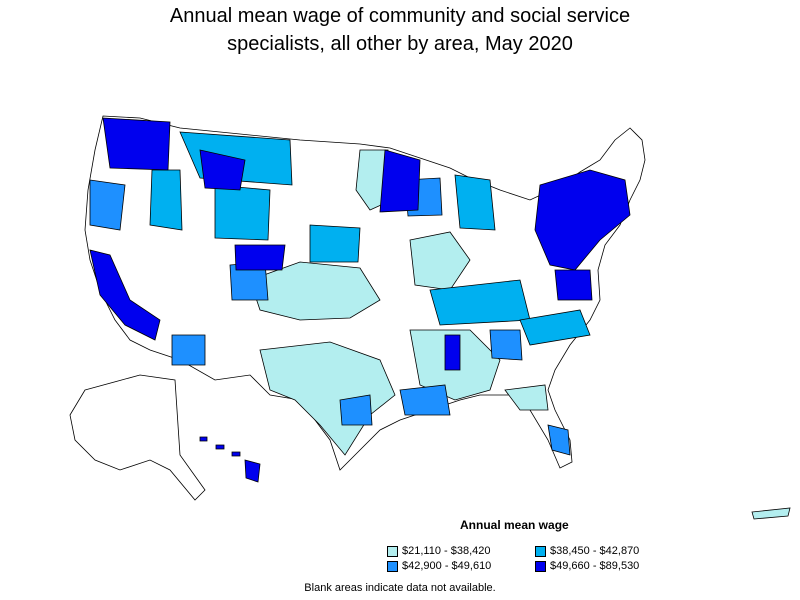  What do you see at coordinates (452, 352) in the screenshot?
I see `region-mississippi` at bounding box center [452, 352].